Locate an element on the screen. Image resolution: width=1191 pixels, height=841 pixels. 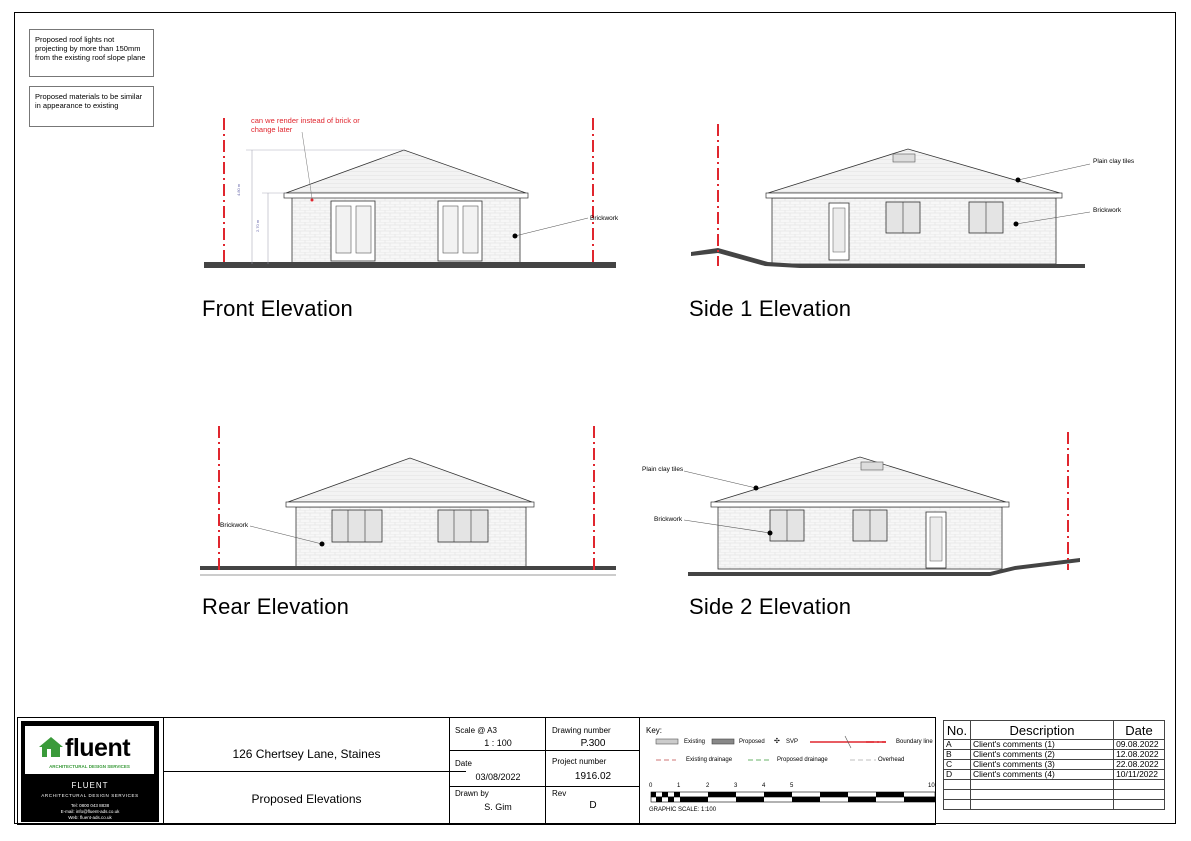
address-cell: 126 Chertsey Lane, Staines is located at coordinates (314, 745).